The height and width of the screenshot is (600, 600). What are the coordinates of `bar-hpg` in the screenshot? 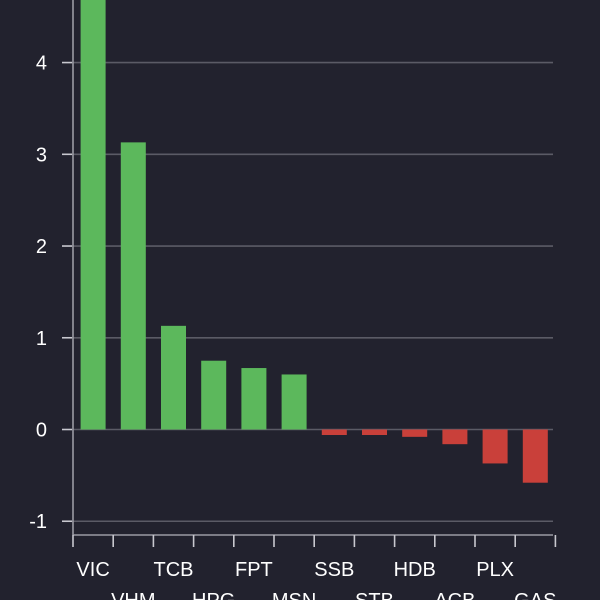 It's located at (214, 395).